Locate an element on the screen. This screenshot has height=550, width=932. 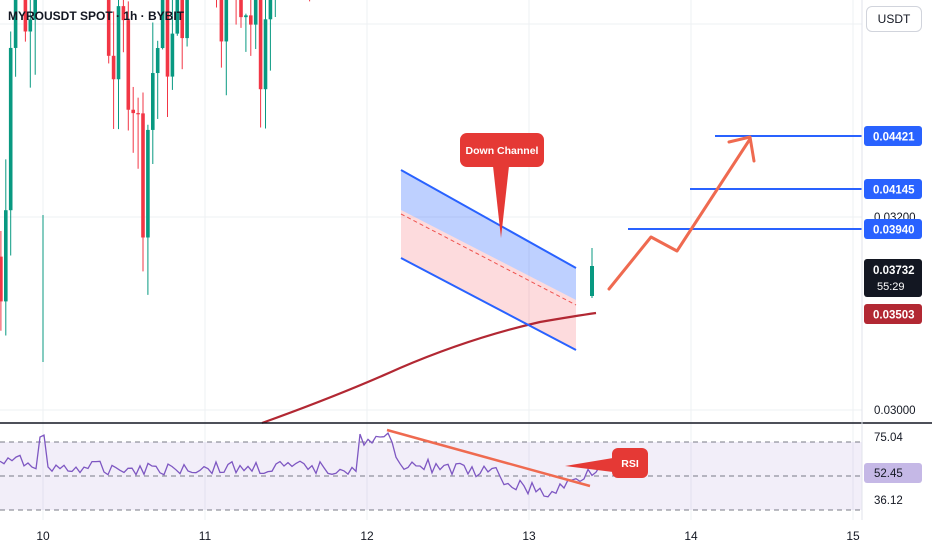
channel-lower-line is located at coordinates (488, 304).